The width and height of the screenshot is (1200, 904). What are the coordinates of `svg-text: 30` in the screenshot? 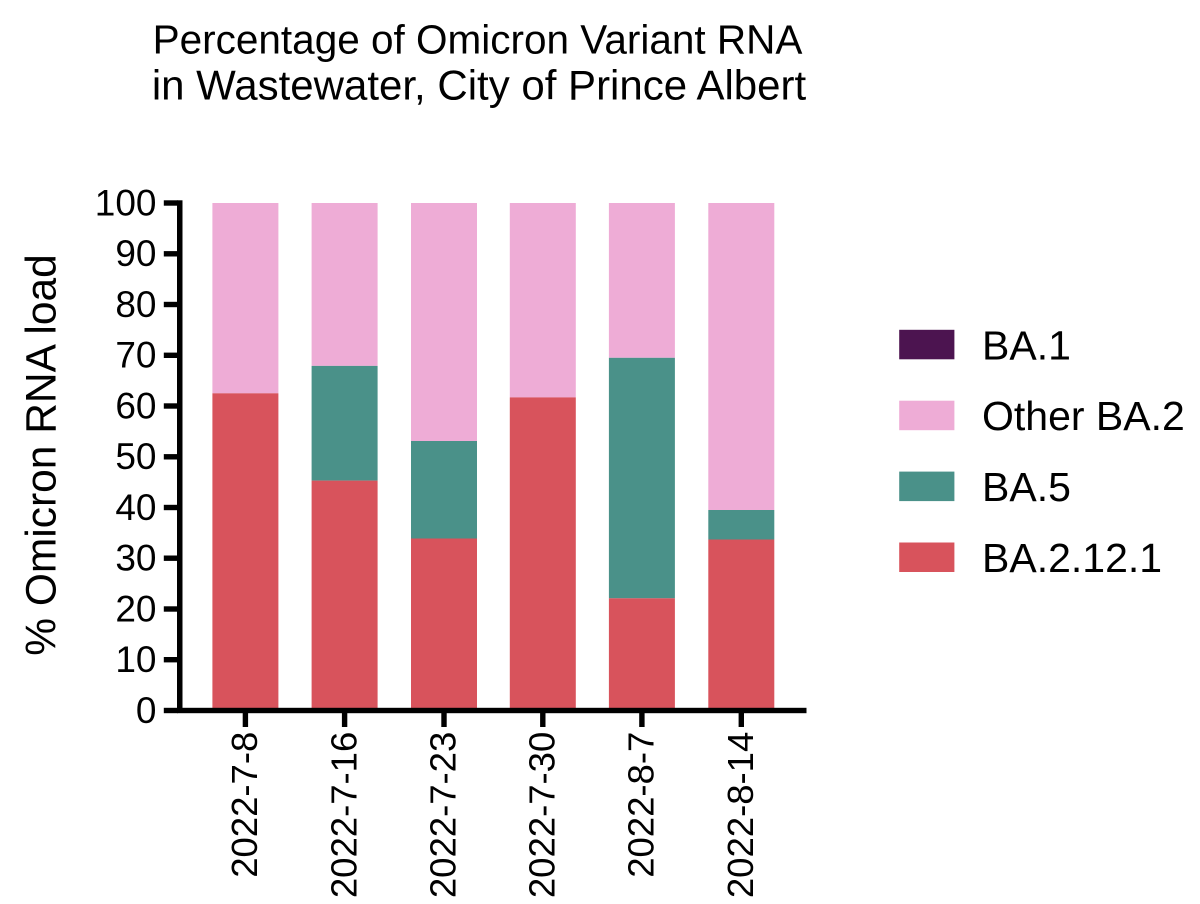 It's located at (135, 558).